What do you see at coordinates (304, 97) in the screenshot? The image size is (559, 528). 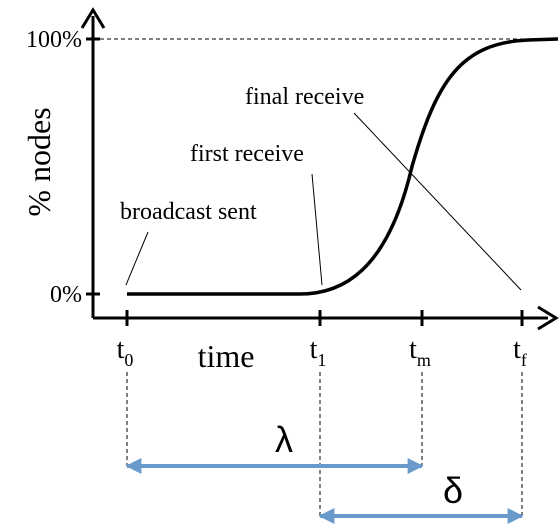 I see `annotation-final-receive: final receive` at bounding box center [304, 97].